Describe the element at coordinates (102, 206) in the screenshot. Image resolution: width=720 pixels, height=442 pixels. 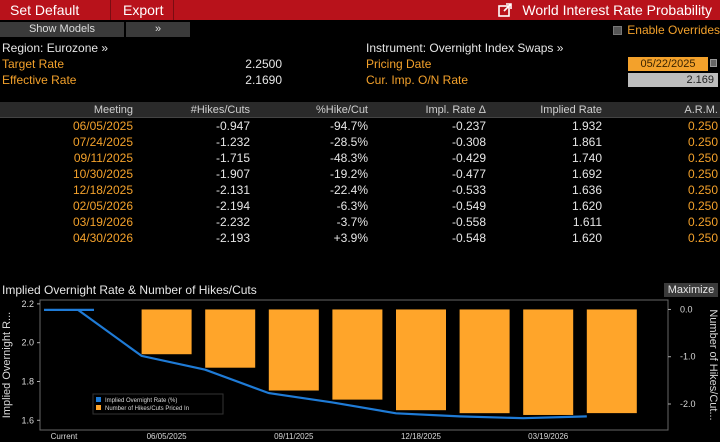
I see `meeting-date: 02/05/2026` at that location.